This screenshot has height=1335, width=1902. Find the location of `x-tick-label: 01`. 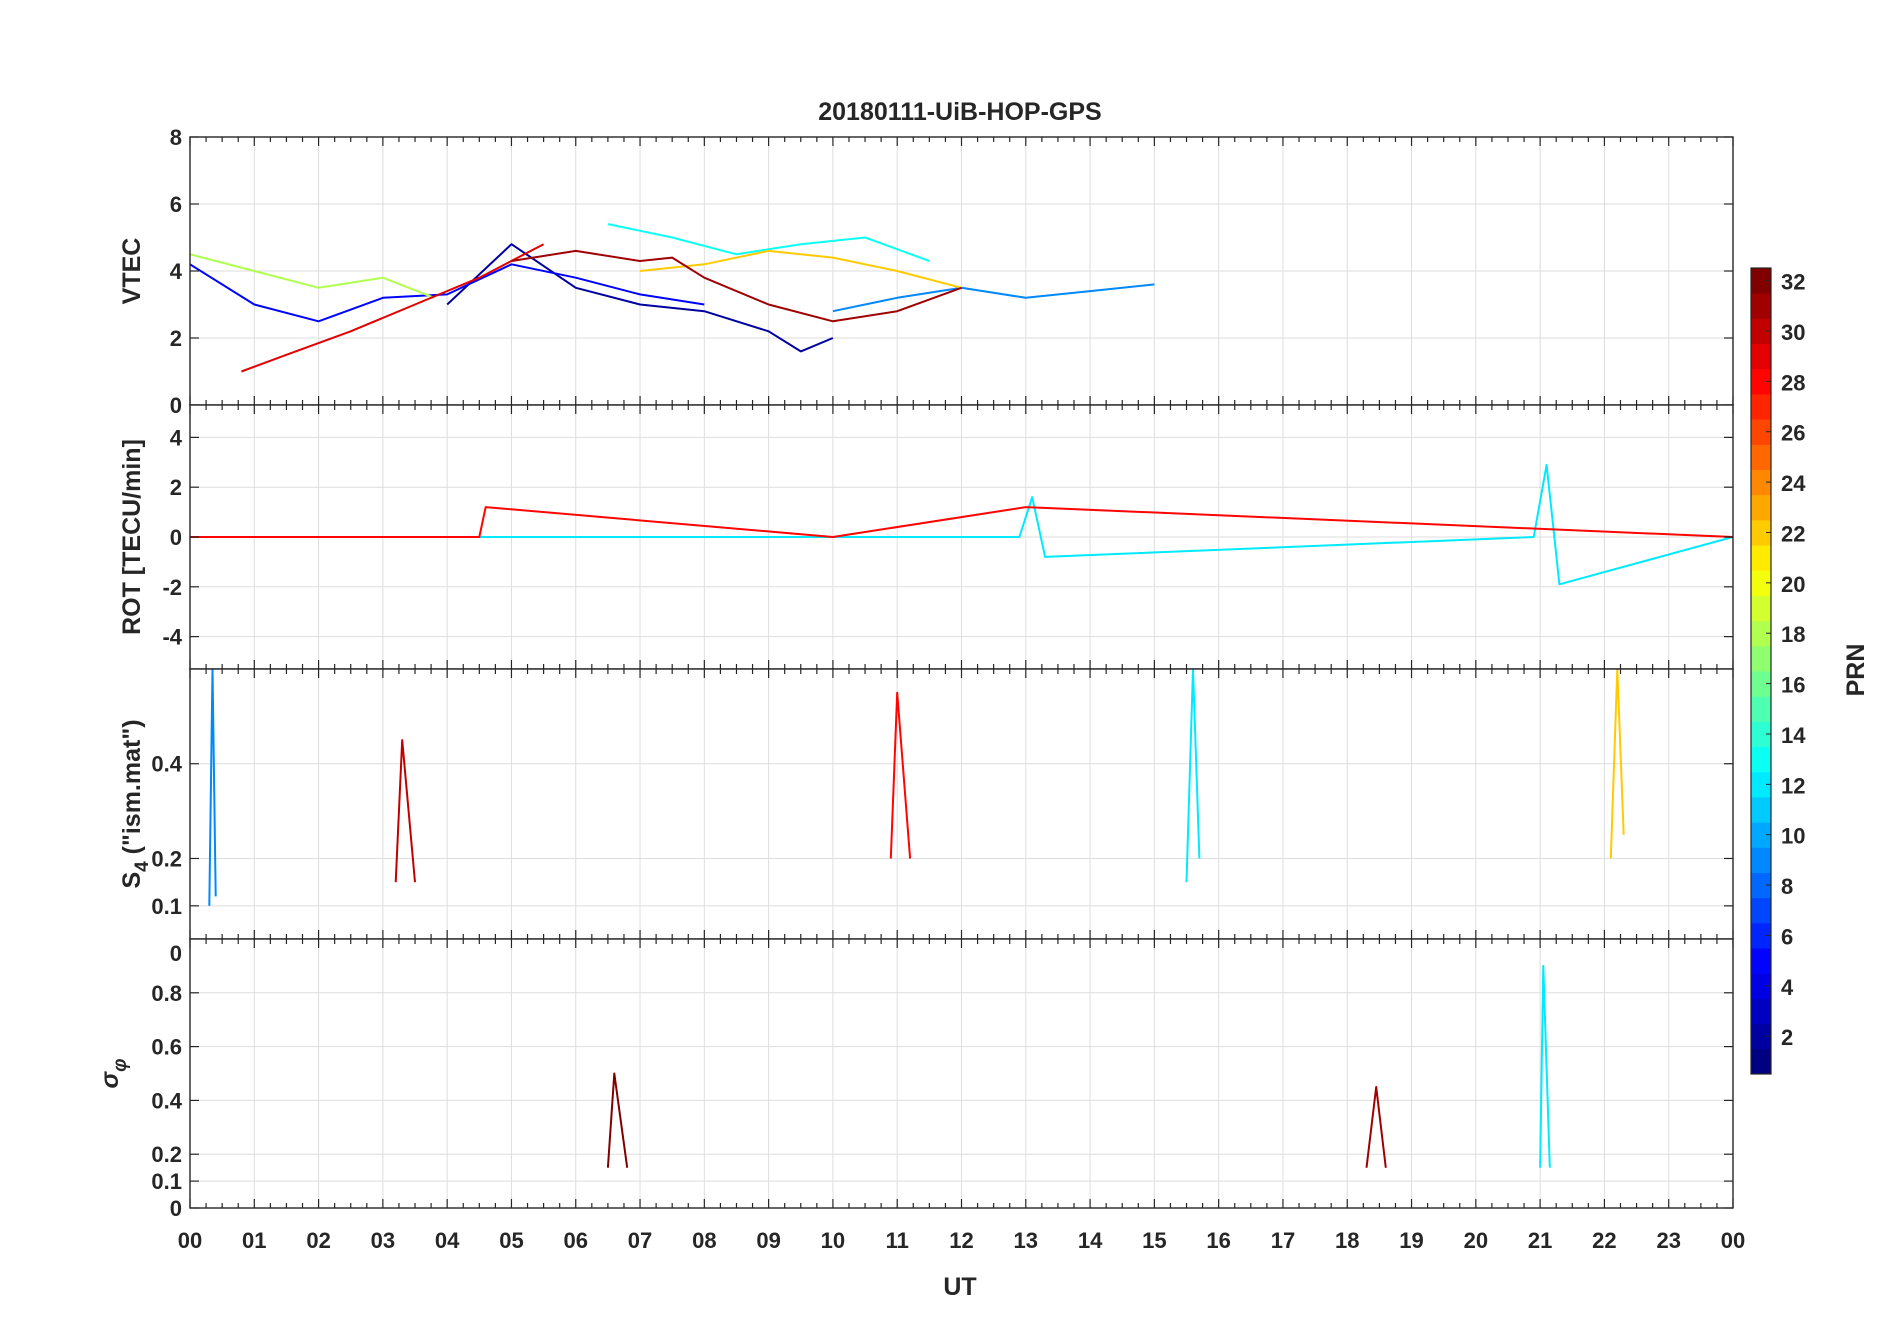

x-tick-label: 01 is located at coordinates (254, 1240).